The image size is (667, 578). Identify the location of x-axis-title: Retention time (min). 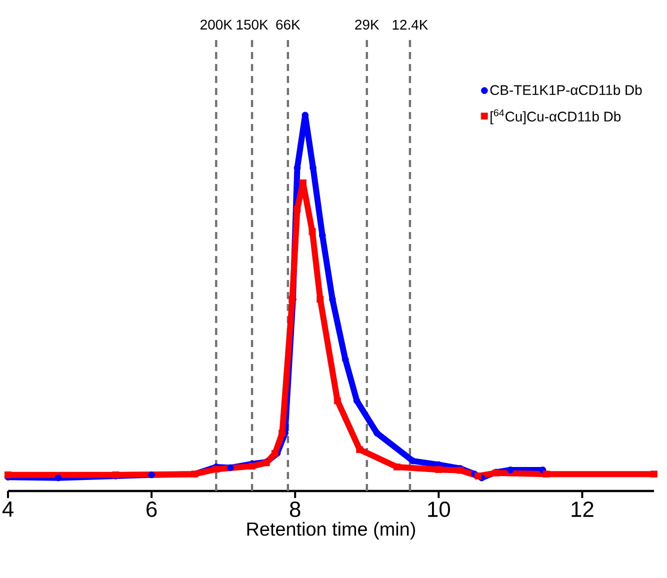
(331, 531).